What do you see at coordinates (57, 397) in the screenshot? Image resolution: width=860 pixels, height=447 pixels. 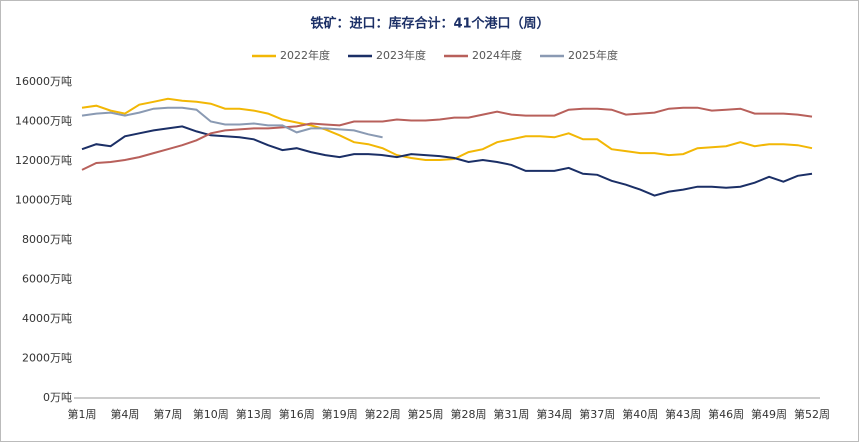 I see `y-tick-label: 0万吨` at bounding box center [57, 397].